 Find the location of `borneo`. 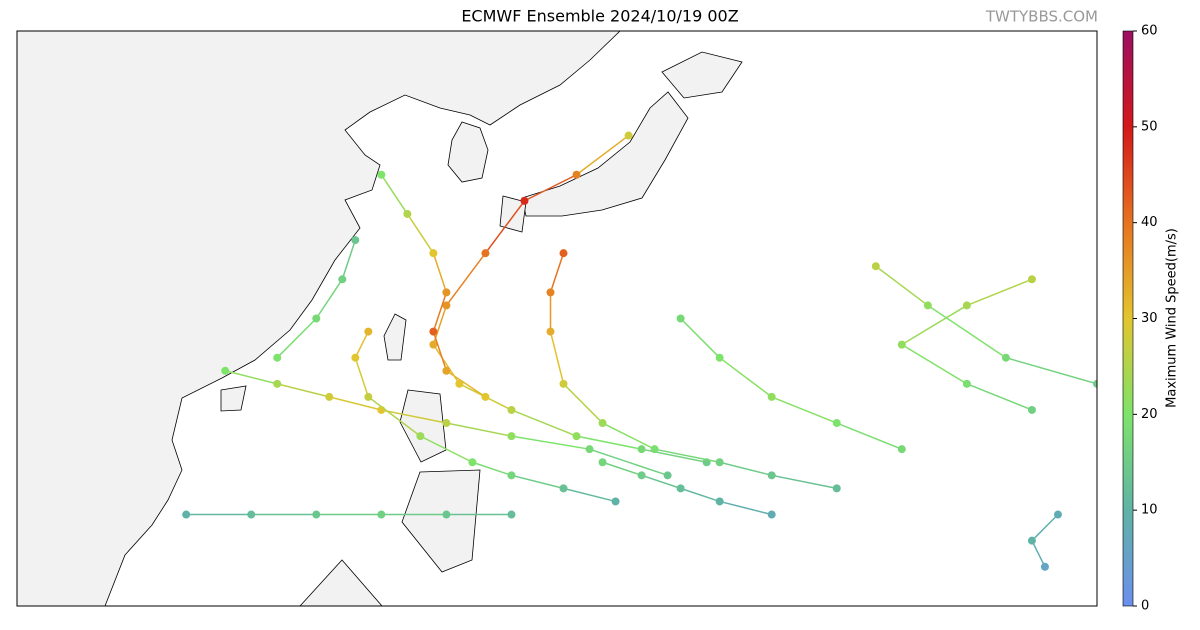

borneo is located at coordinates (341, 582).